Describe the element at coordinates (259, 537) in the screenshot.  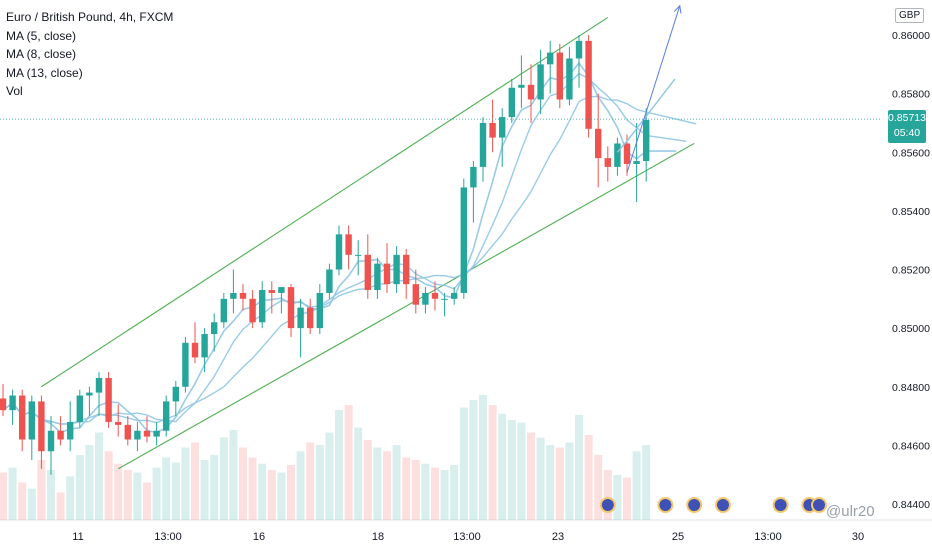
I see `x-tick-label: 16` at that location.